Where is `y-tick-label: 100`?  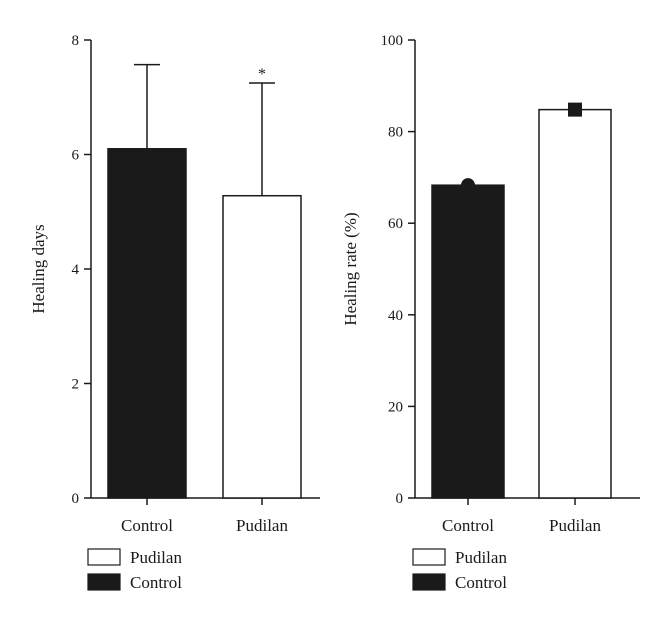 y-tick-label: 100 is located at coordinates (392, 41).